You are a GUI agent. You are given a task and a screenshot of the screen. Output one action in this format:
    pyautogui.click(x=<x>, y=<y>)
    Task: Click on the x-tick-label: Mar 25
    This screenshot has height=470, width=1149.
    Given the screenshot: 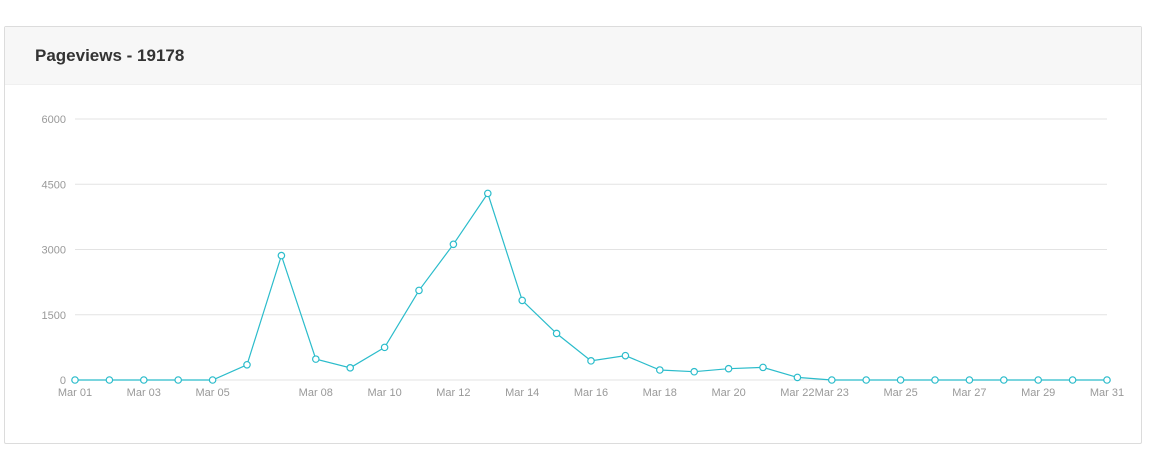 What is the action you would take?
    pyautogui.click(x=900, y=393)
    